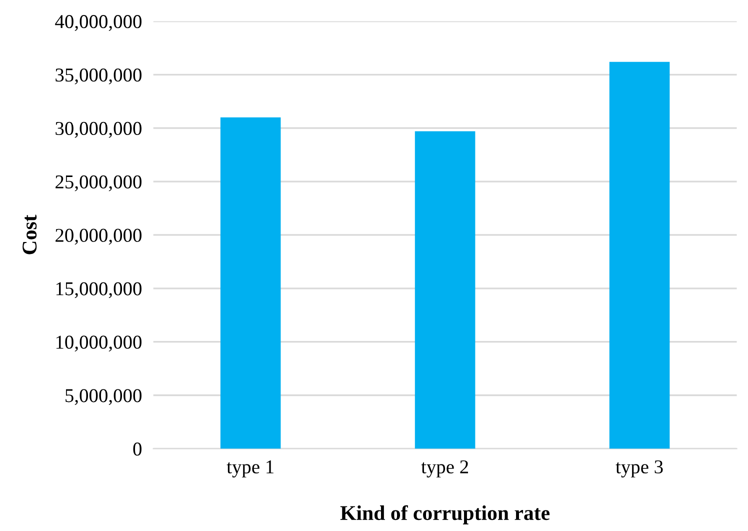  What do you see at coordinates (99, 290) in the screenshot?
I see `y-tick-label: 15,000,000` at bounding box center [99, 290].